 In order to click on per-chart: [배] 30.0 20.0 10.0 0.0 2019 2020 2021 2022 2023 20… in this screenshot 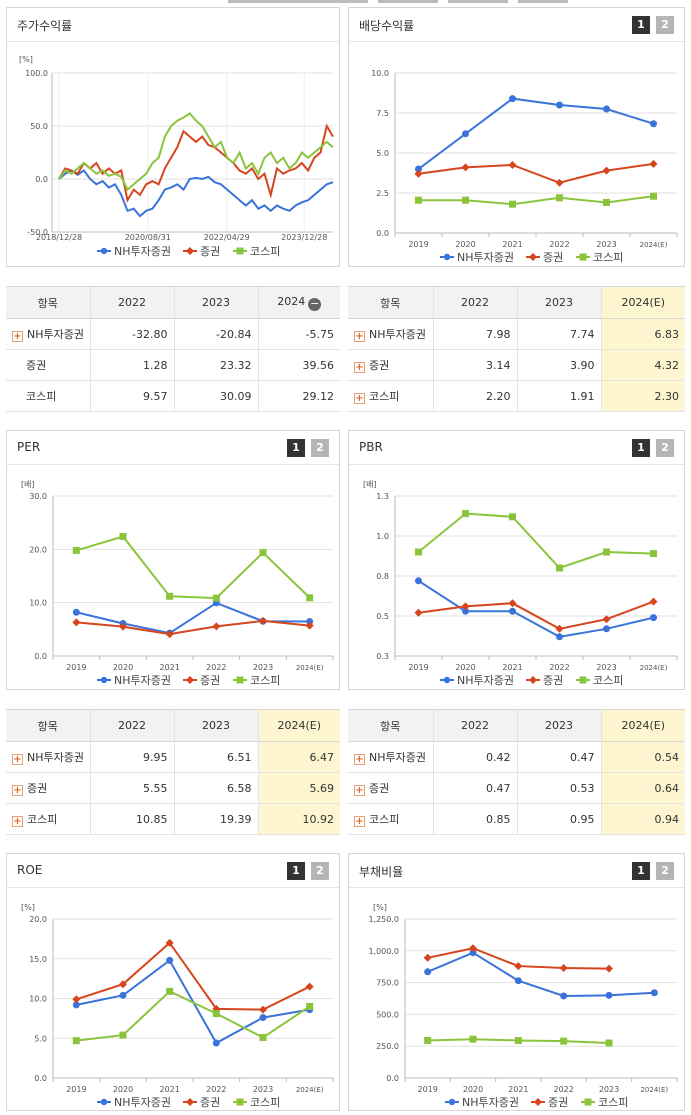, I will do `click(177, 583)`.